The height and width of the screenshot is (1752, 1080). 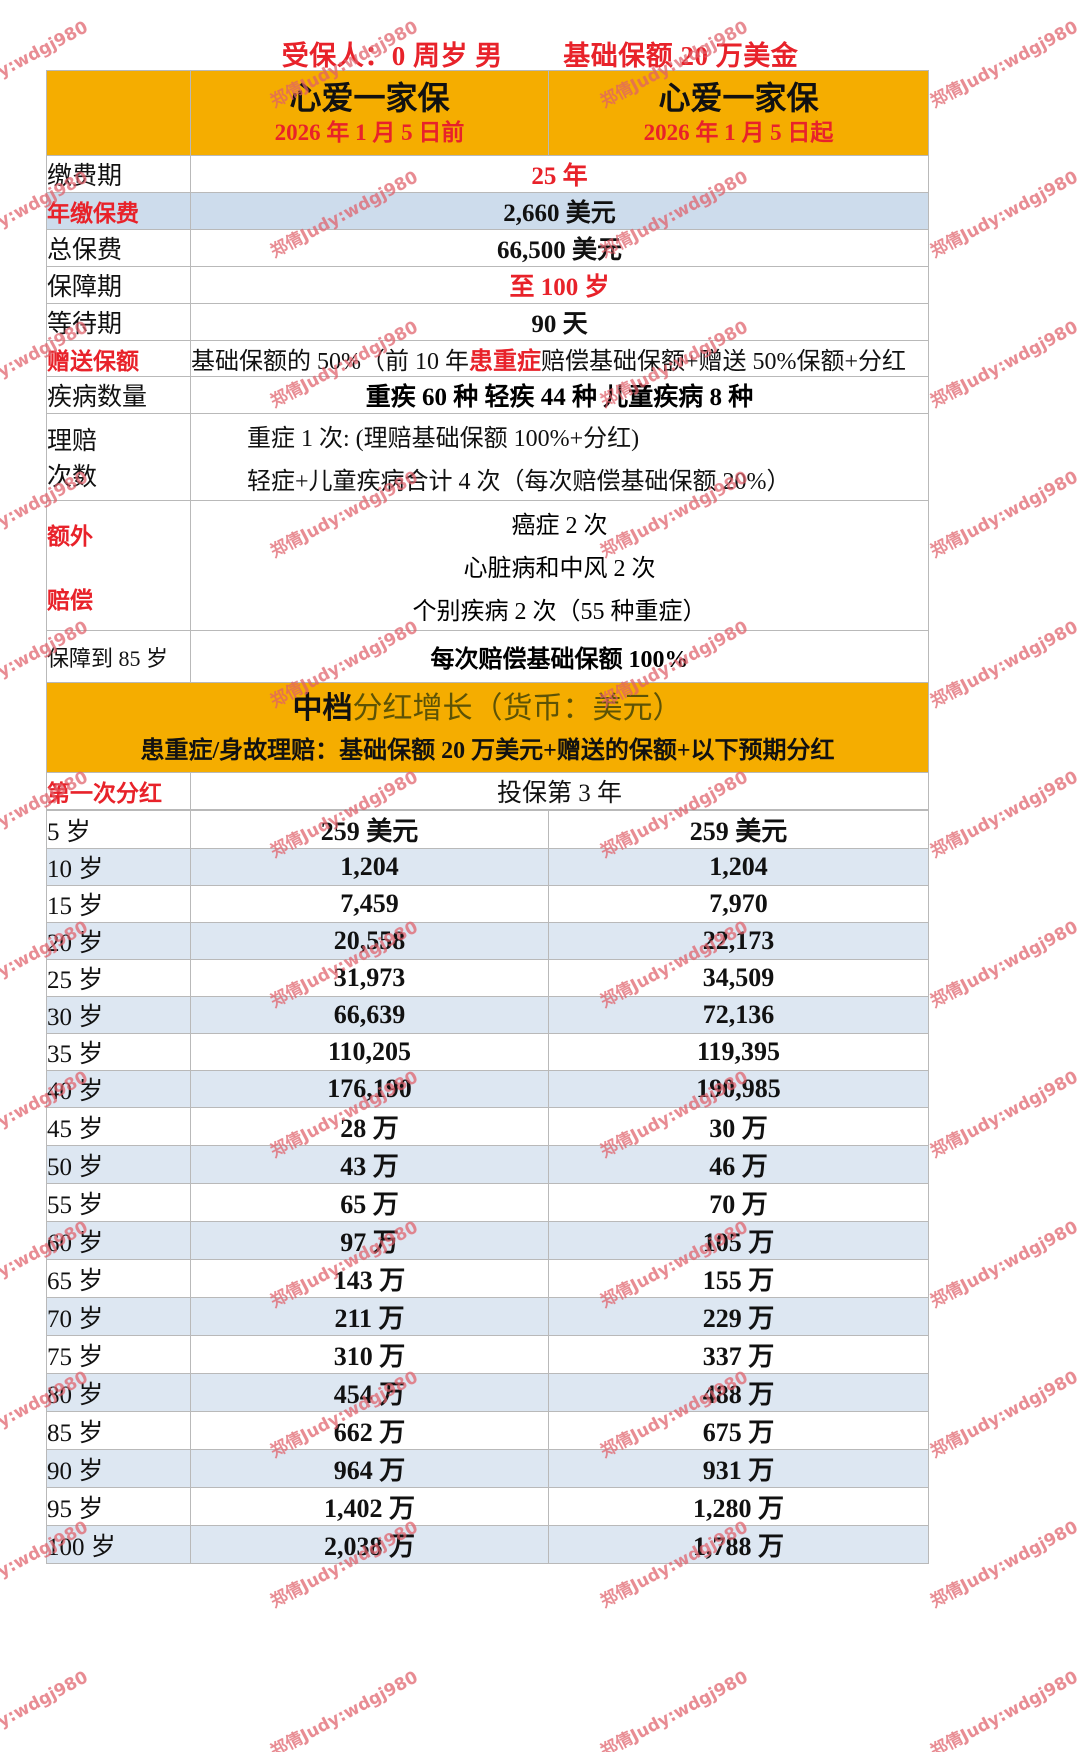 I want to click on dividend-value-after: 155 万, so click(x=738, y=1278).